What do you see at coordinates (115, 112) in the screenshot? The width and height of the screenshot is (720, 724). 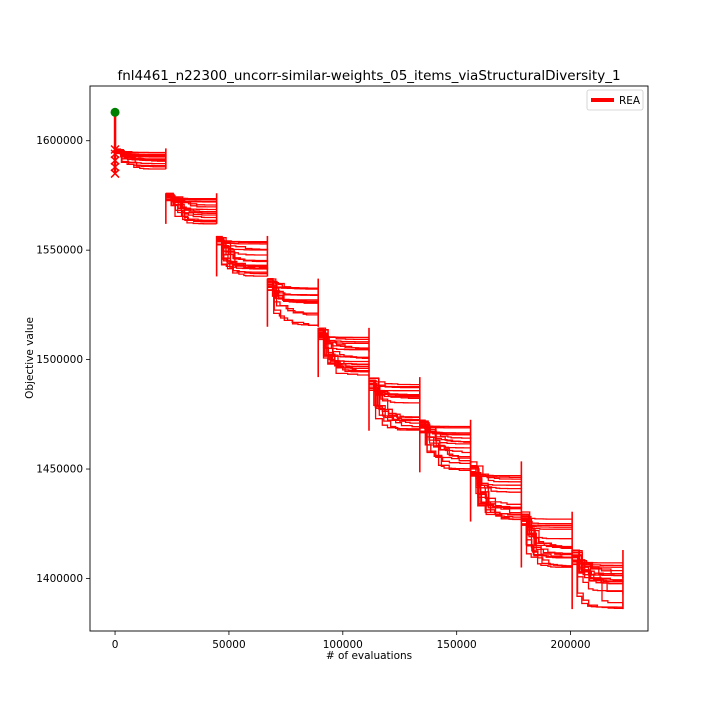 I see `initial-solution-point` at bounding box center [115, 112].